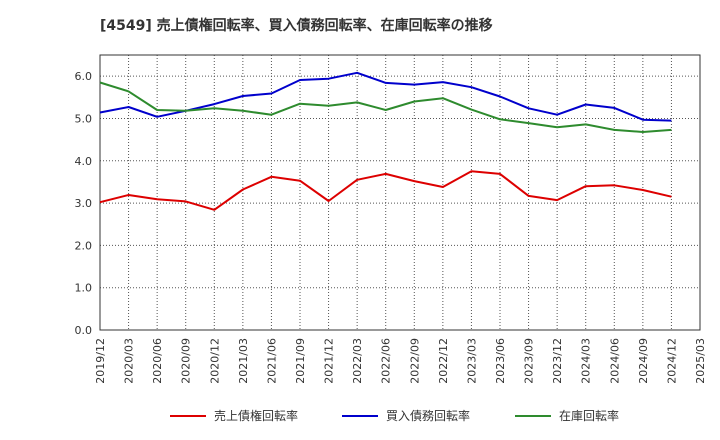 Image resolution: width=720 pixels, height=440 pixels. I want to click on x-tick-label: 2023/06, so click(500, 361).